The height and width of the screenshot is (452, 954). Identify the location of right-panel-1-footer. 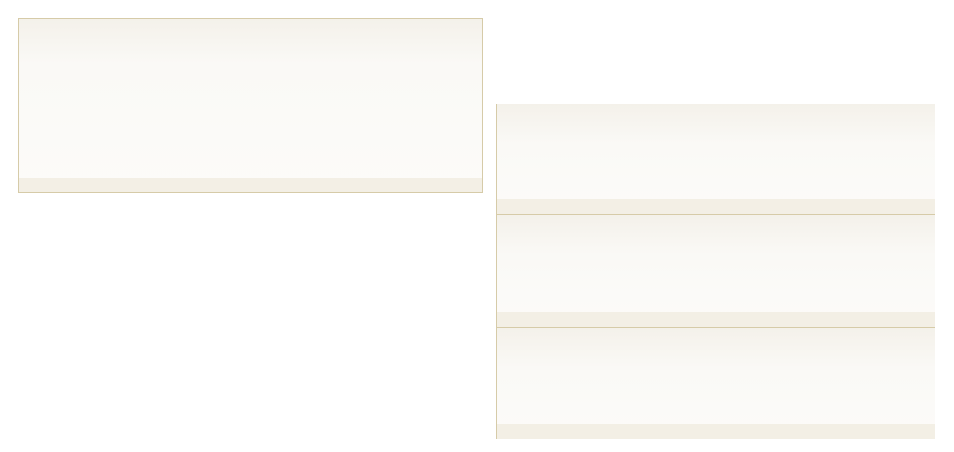
(716, 206).